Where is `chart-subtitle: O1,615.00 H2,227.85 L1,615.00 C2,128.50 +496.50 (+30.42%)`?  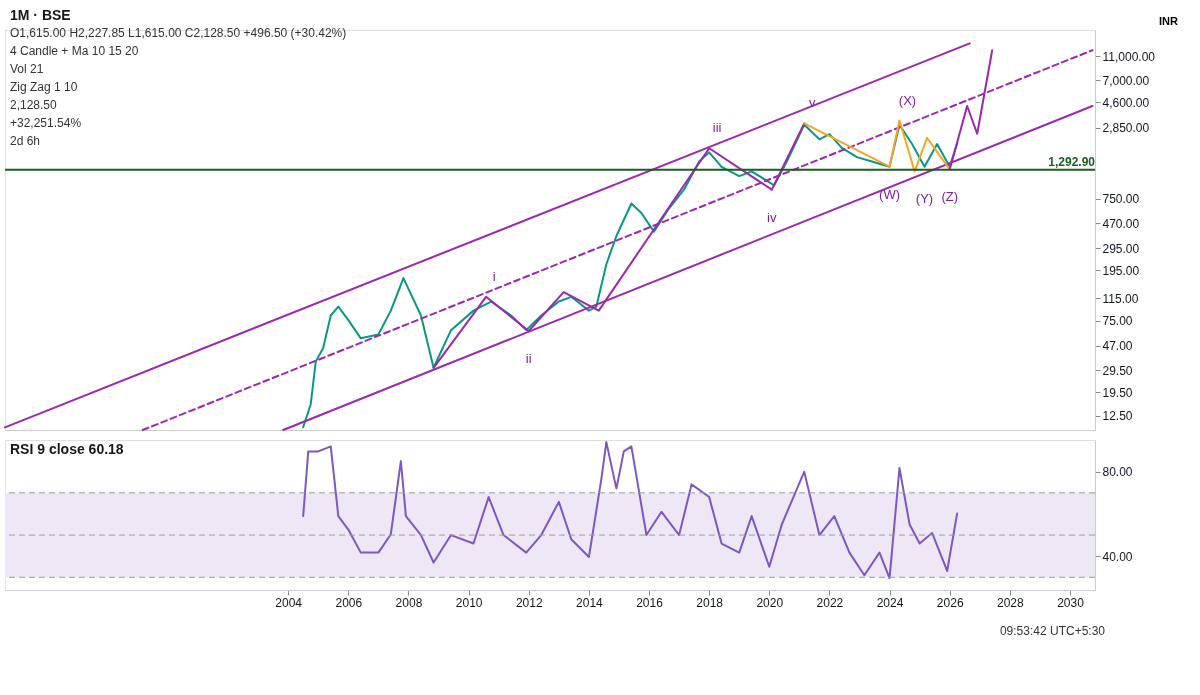 chart-subtitle: O1,615.00 H2,227.85 L1,615.00 C2,128.50 +496.50 (+30.42%) is located at coordinates (178, 33).